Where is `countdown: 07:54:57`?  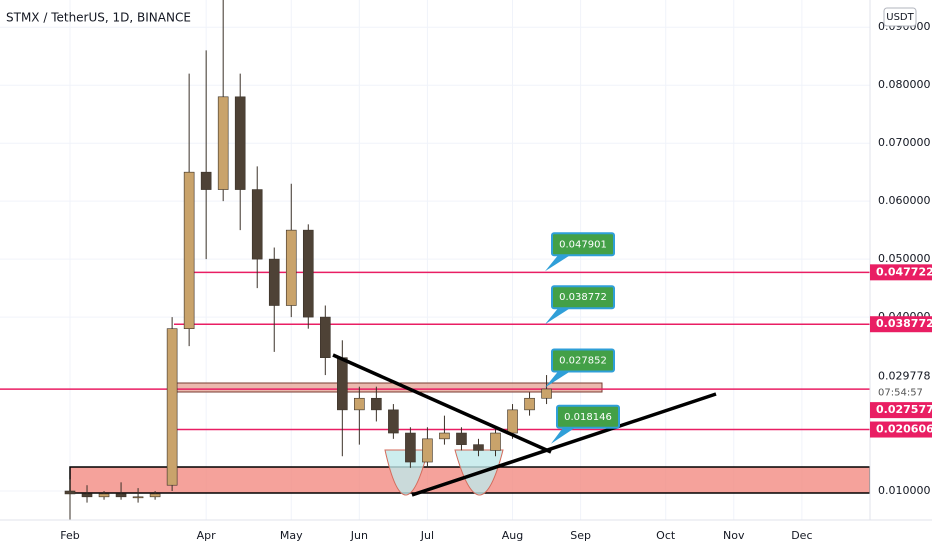 countdown: 07:54:57 is located at coordinates (900, 392).